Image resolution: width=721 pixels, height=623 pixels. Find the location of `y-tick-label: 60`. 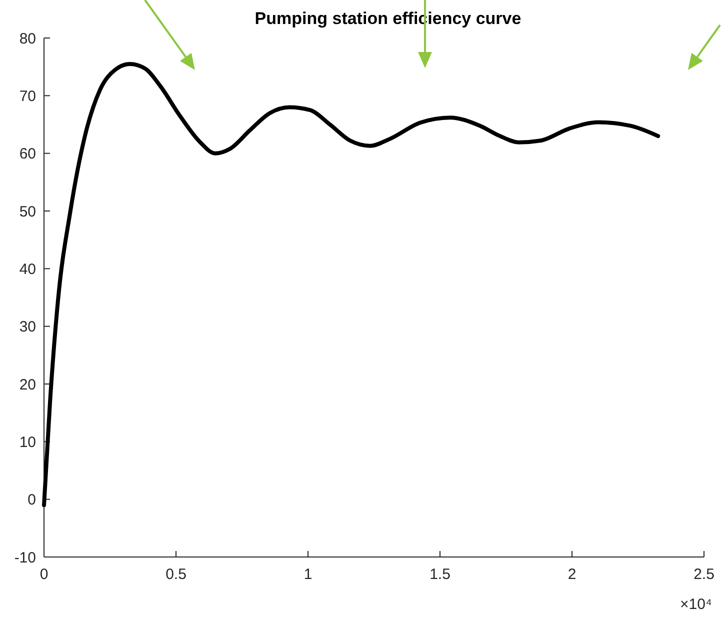

y-tick-label: 60 is located at coordinates (27, 154).